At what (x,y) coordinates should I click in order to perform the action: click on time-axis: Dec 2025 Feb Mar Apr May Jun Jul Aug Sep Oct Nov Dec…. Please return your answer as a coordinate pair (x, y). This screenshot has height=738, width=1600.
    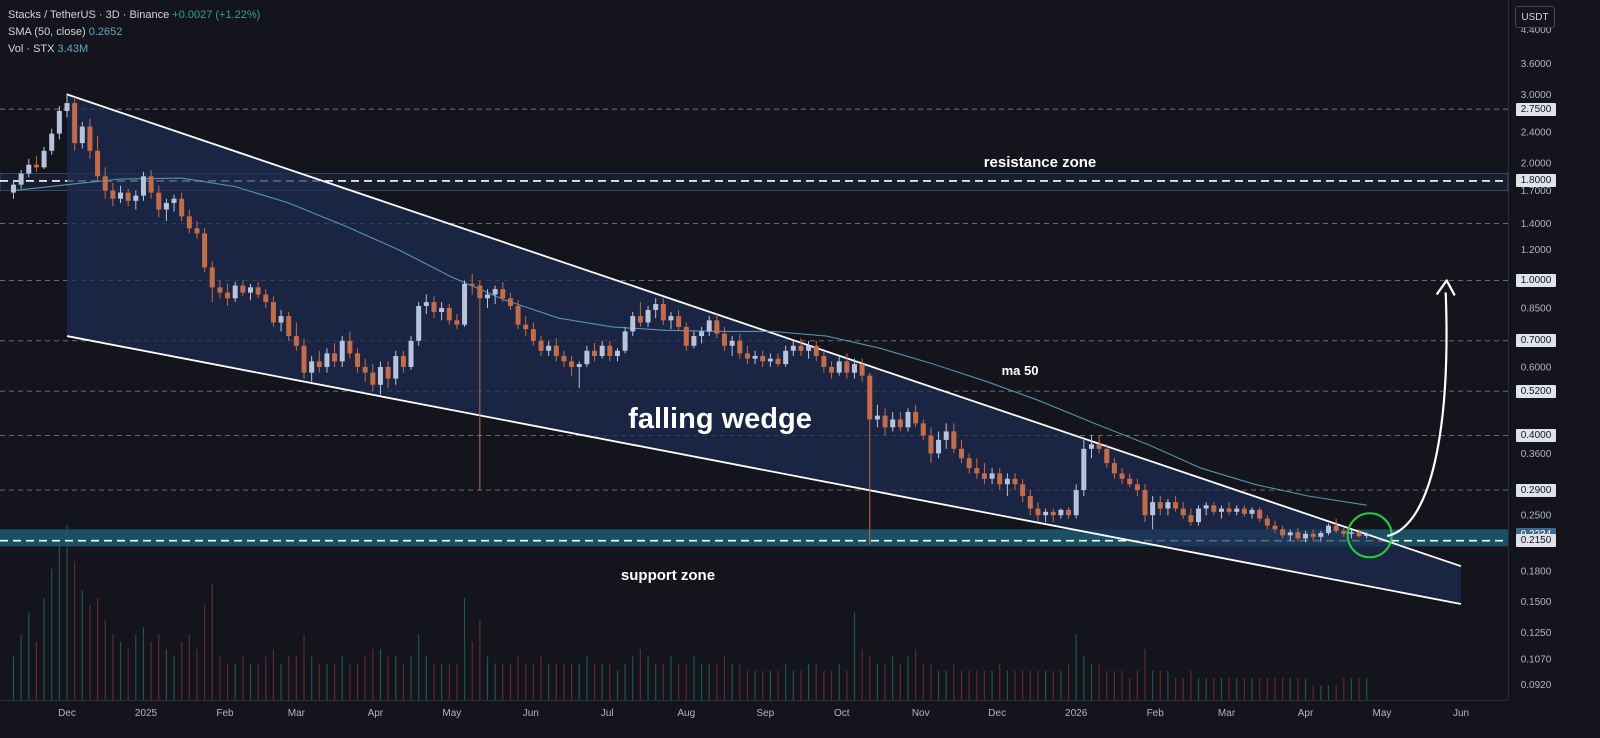
    Looking at the image, I should click on (763, 713).